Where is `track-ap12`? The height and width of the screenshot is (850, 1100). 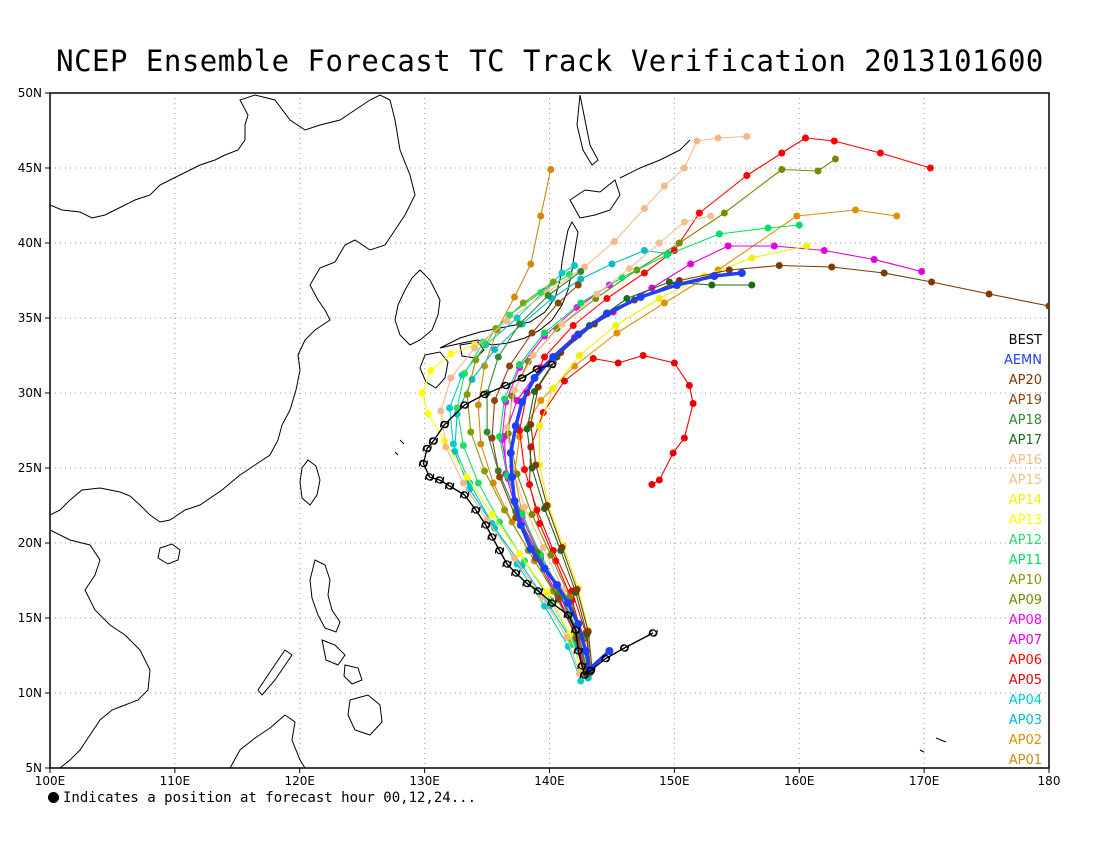 track-ap12 is located at coordinates (520, 475).